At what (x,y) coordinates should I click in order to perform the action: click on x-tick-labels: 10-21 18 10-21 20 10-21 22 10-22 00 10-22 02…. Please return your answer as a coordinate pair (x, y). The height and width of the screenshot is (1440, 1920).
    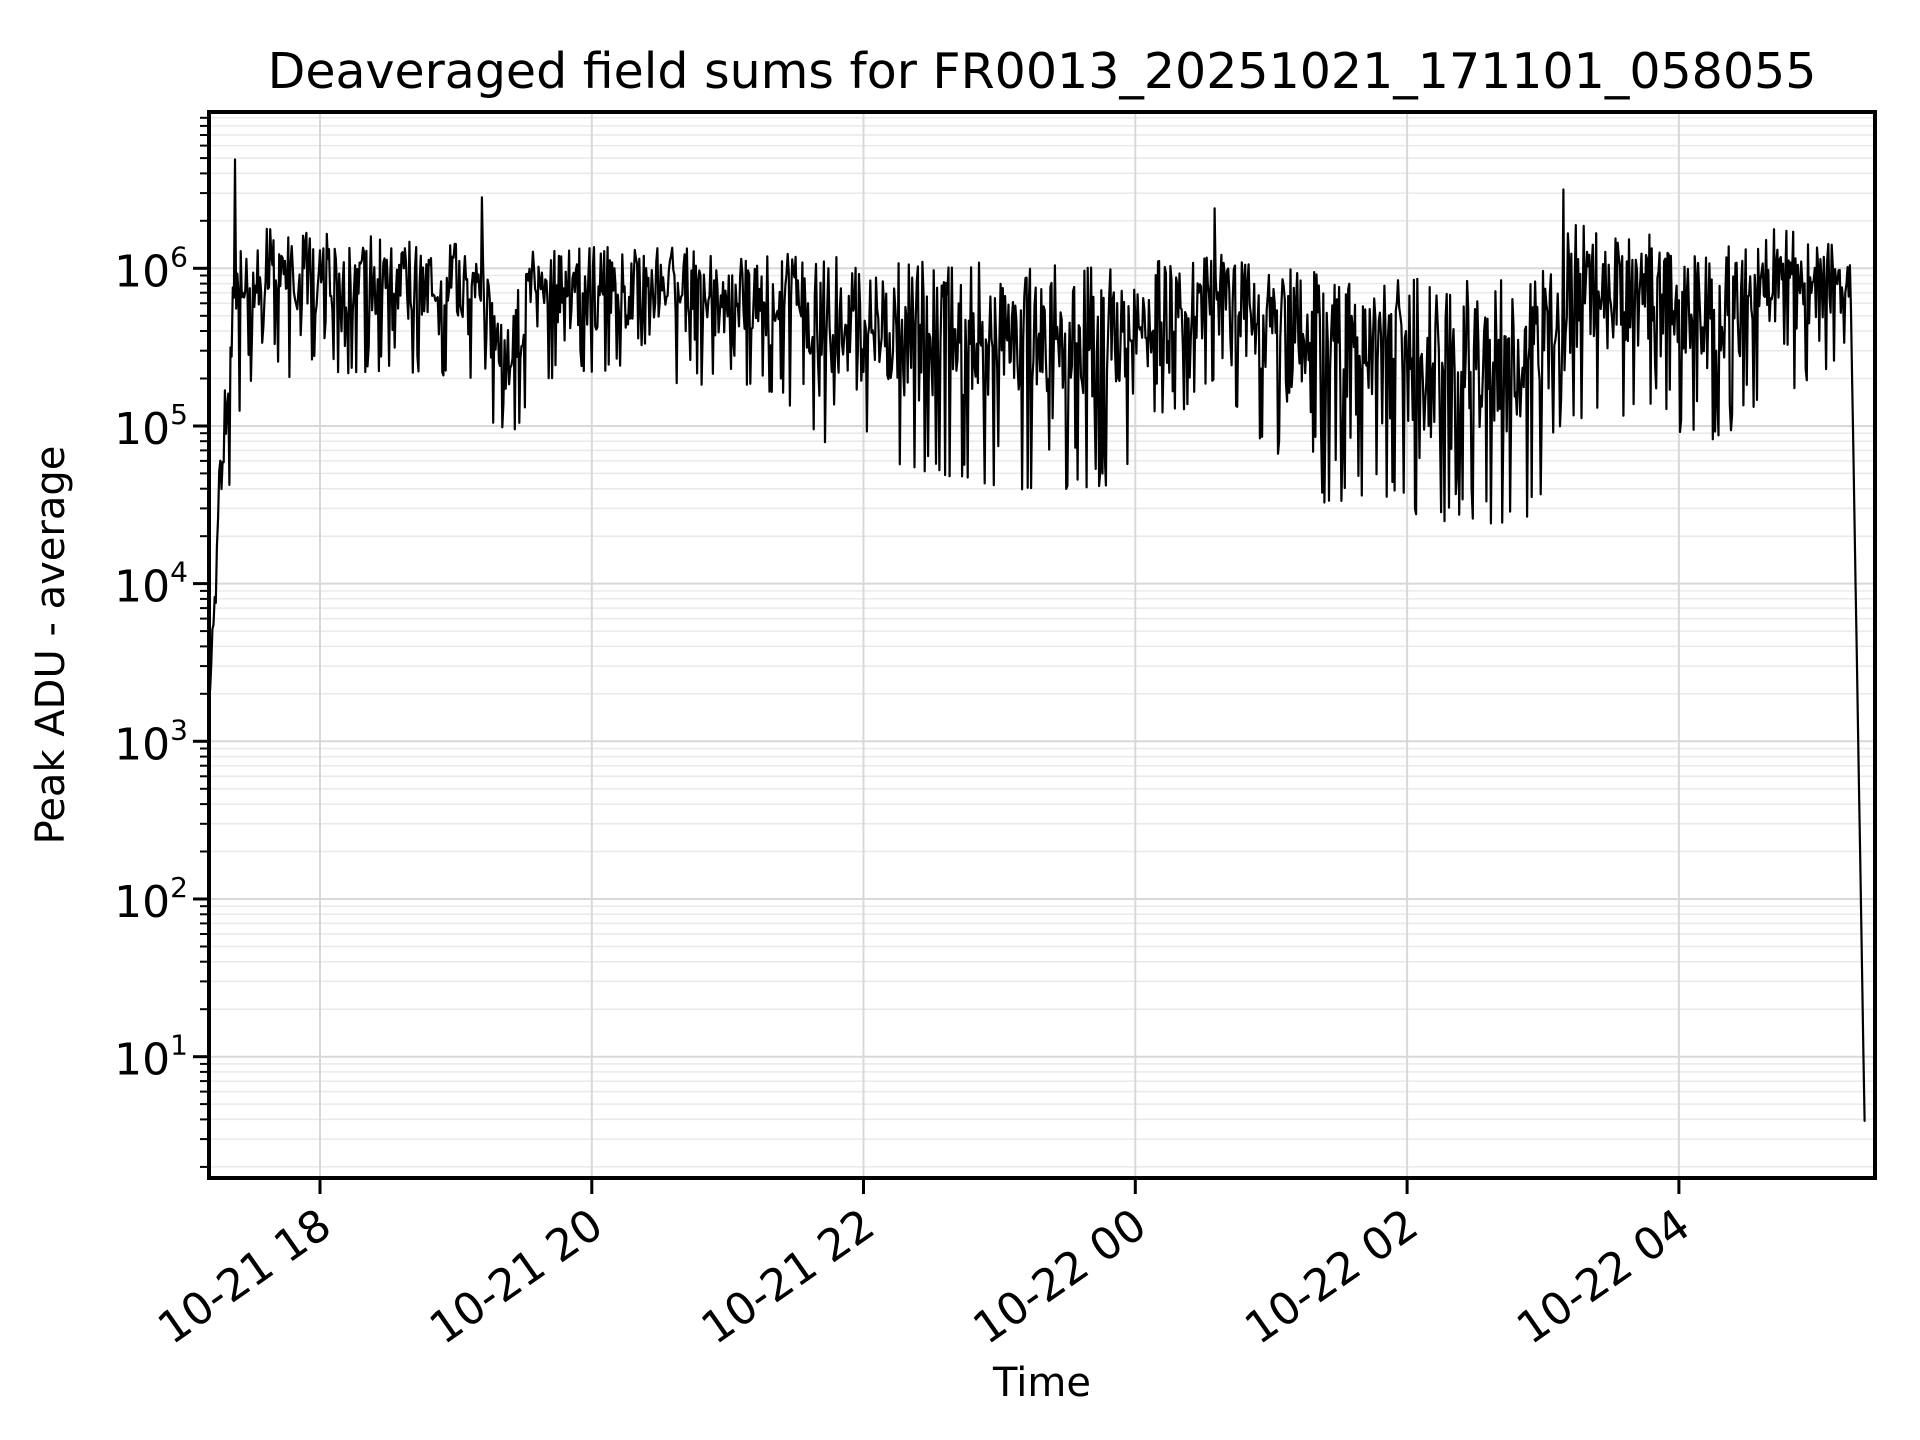
    Looking at the image, I should click on (924, 1276).